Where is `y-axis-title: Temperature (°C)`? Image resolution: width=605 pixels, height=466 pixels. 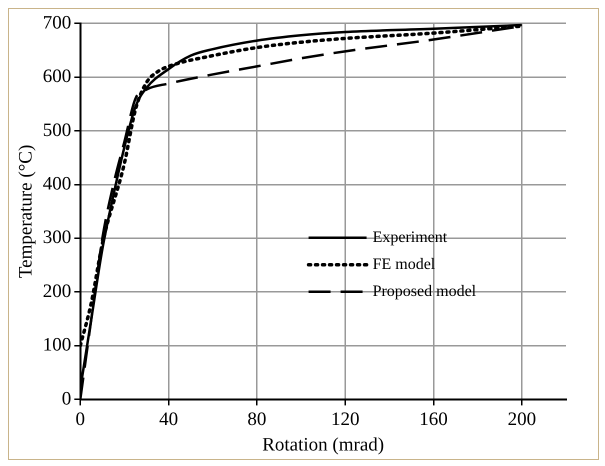
y-axis-title: Temperature (°C) is located at coordinates (25, 211).